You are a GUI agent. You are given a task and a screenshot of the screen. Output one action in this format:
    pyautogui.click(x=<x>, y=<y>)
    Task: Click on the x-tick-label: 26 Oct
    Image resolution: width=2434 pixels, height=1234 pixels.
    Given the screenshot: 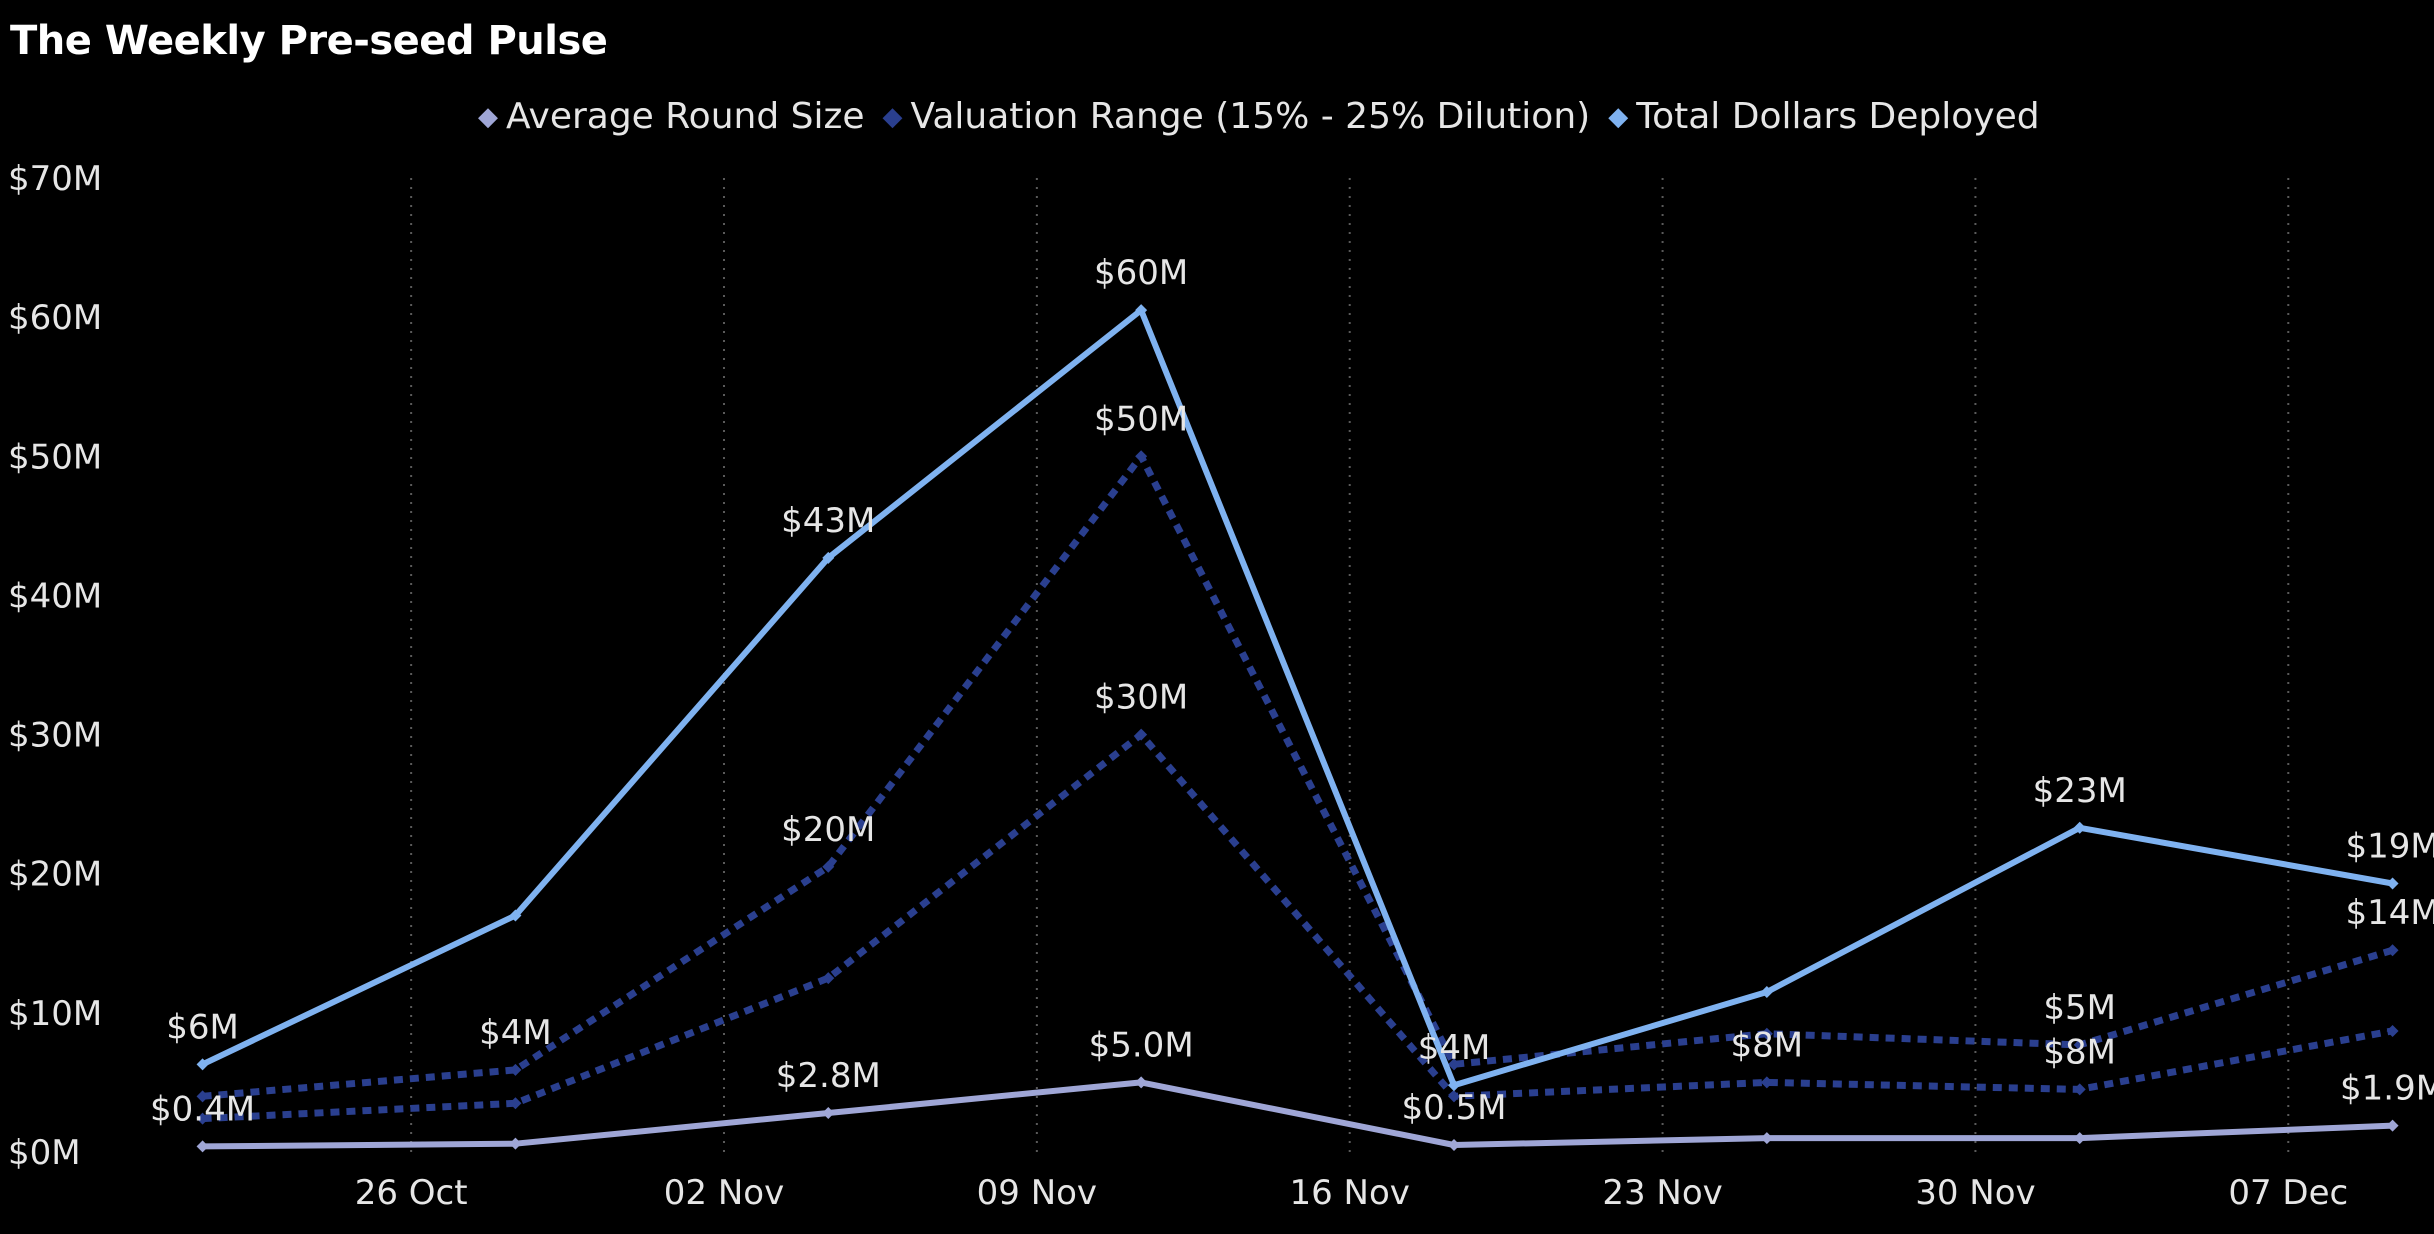 What is the action you would take?
    pyautogui.click(x=411, y=1193)
    